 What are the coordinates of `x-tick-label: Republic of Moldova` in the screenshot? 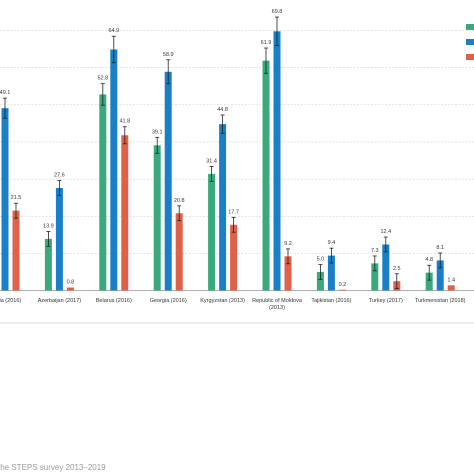 It's located at (277, 301).